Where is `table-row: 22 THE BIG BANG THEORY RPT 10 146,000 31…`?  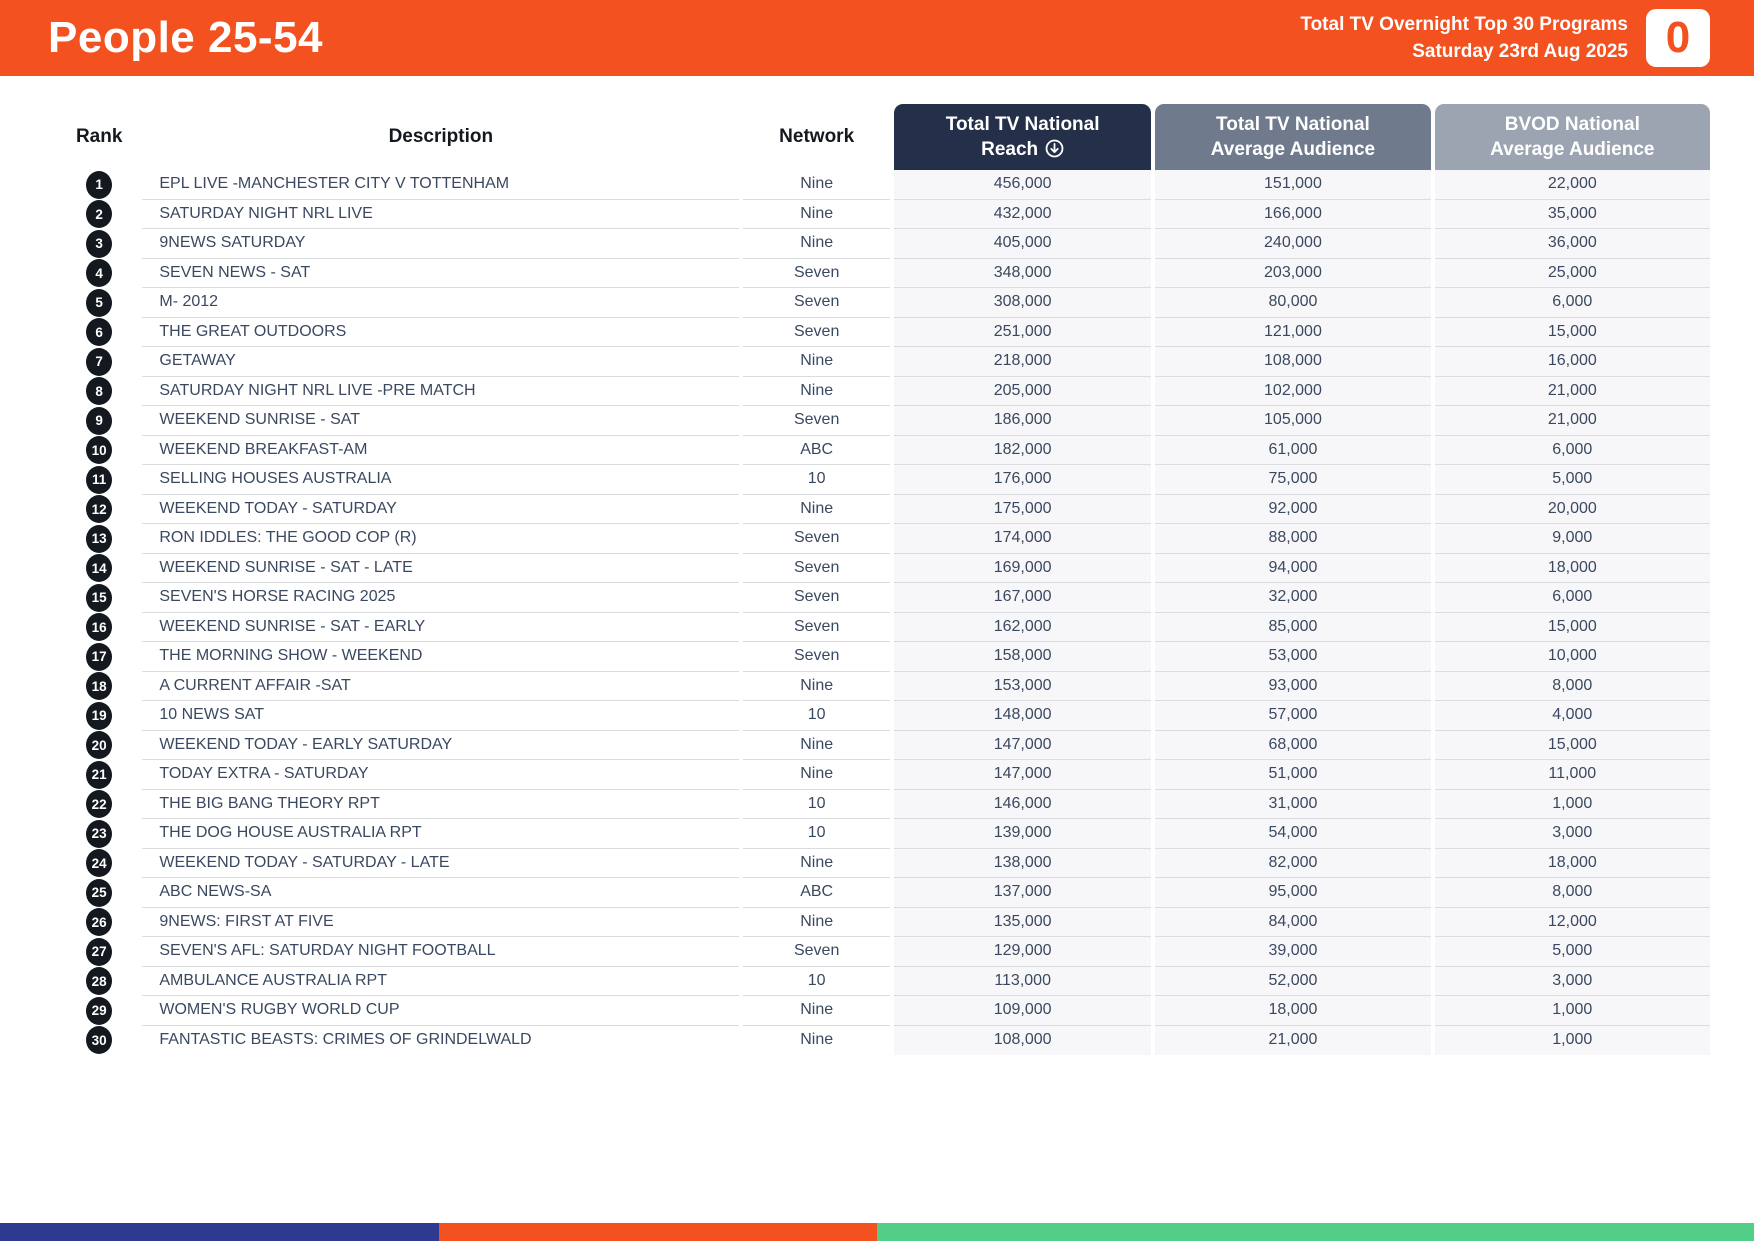
table-row: 22 THE BIG BANG THEORY RPT 10 146,000 31… is located at coordinates (885, 804).